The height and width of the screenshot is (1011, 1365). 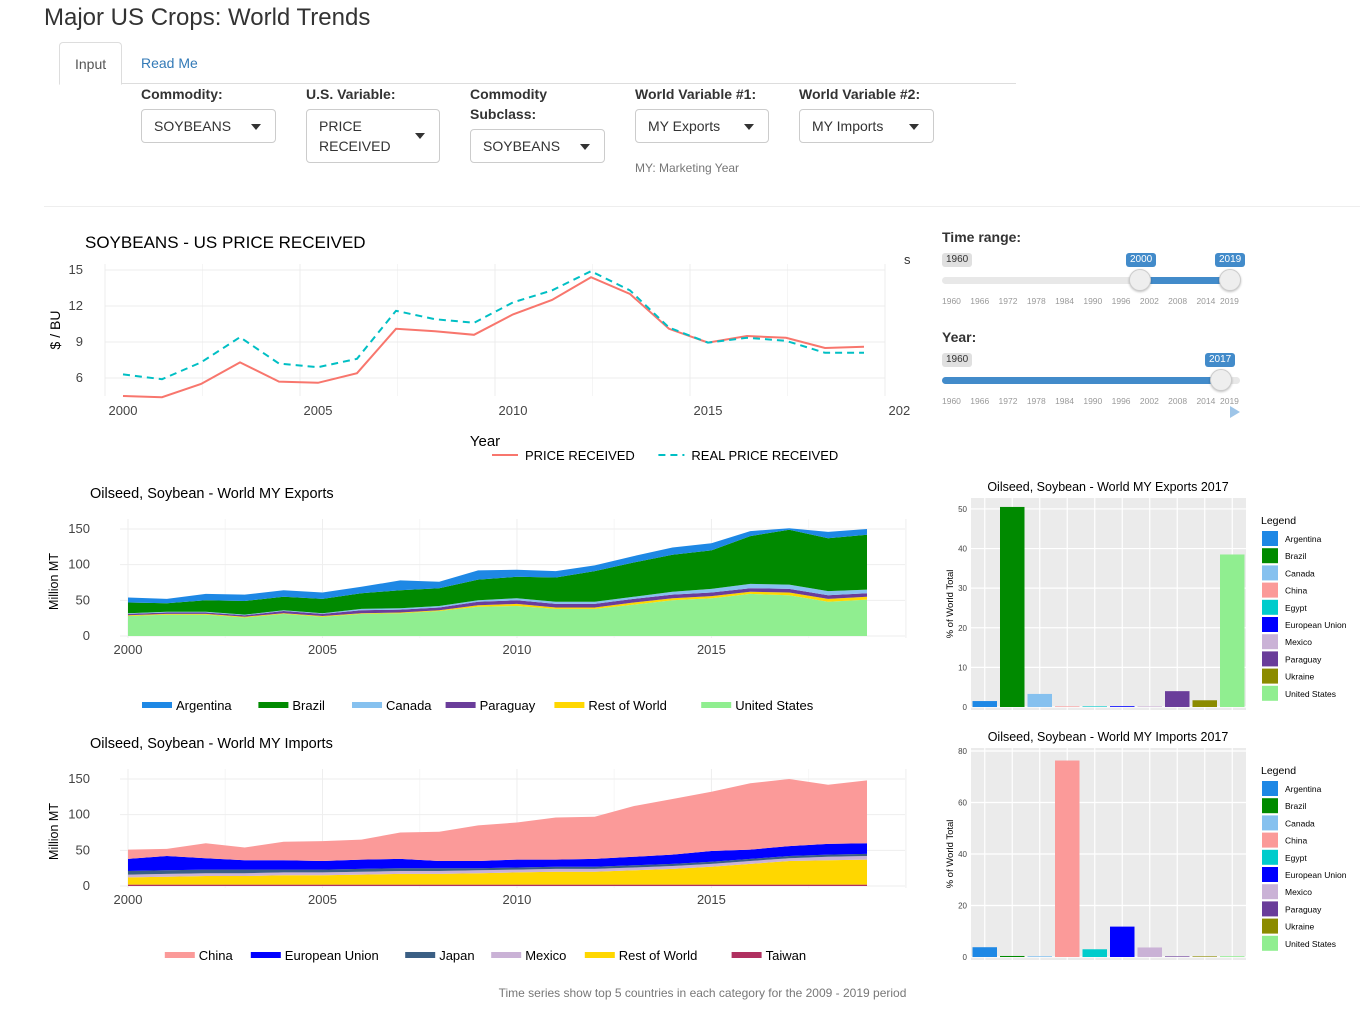 I want to click on area-united-states, so click(x=497, y=614).